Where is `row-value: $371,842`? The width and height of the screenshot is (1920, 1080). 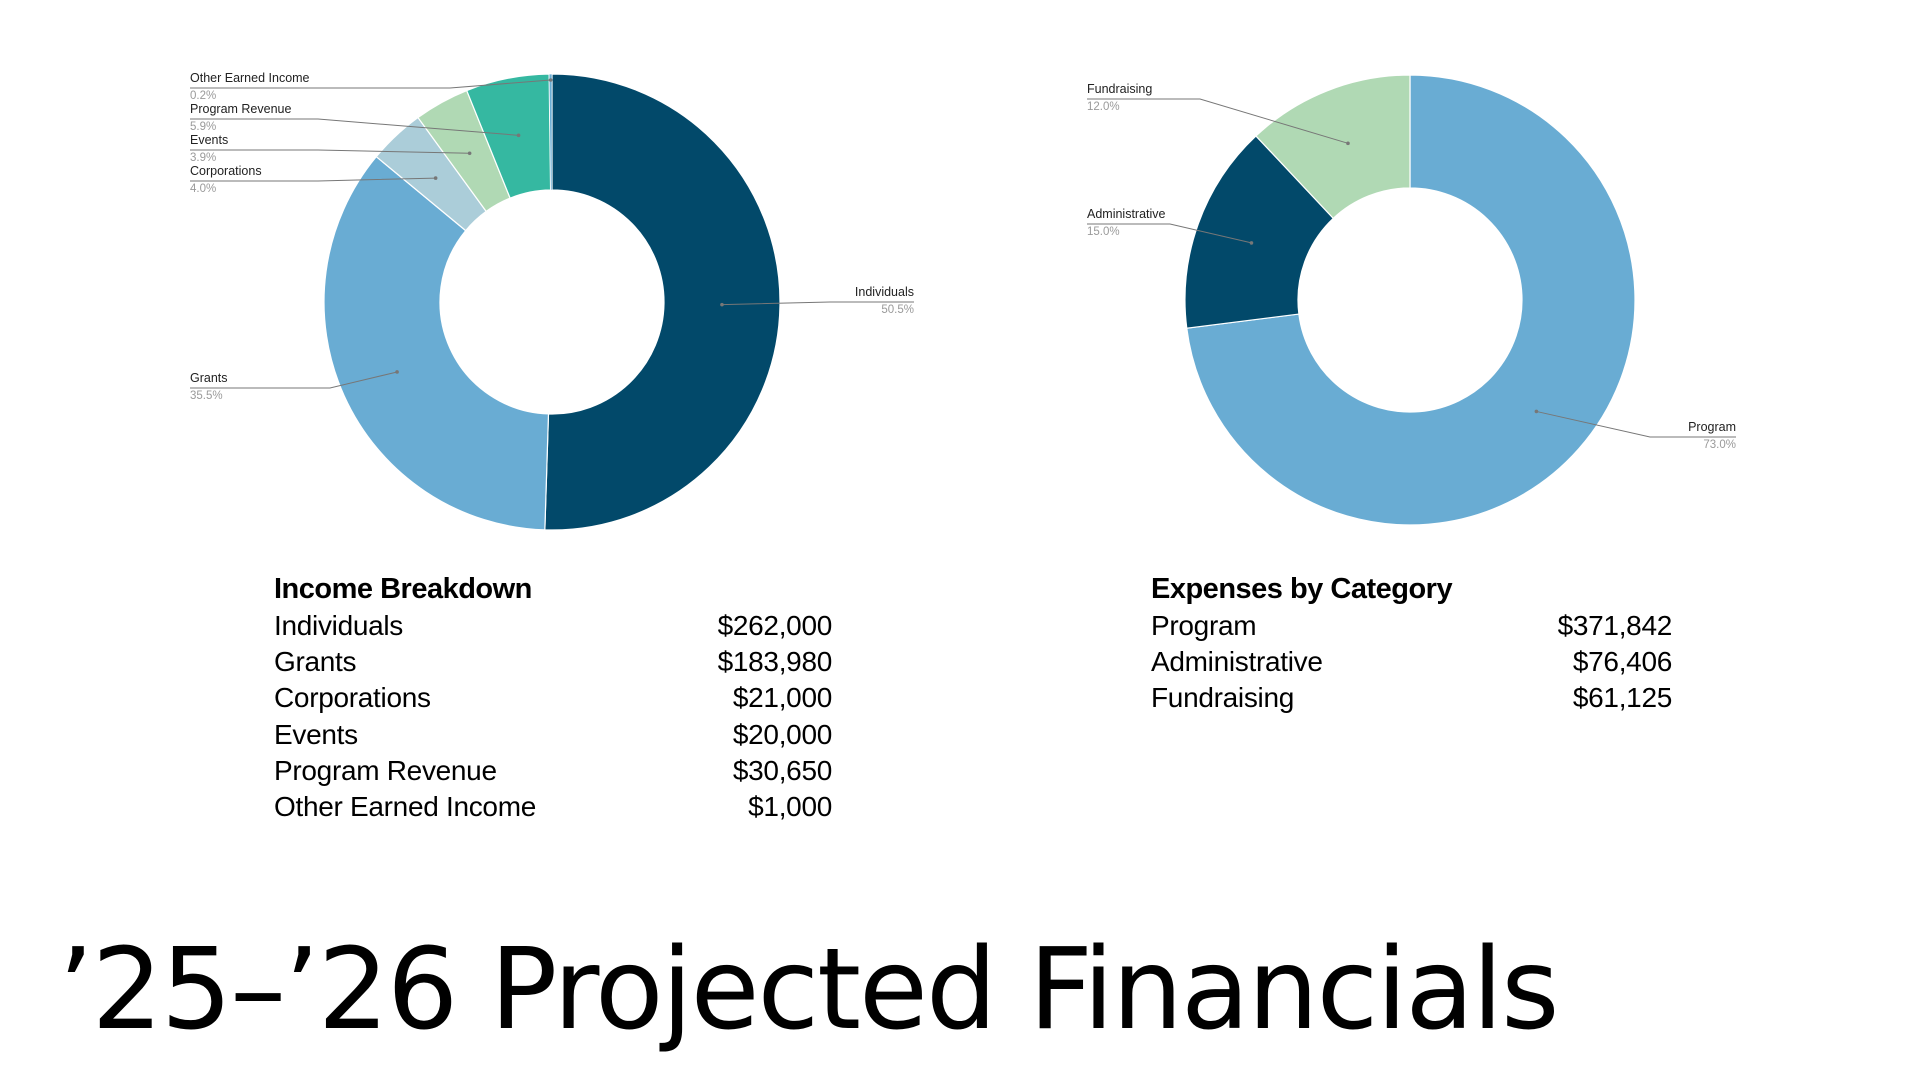
row-value: $371,842 is located at coordinates (1615, 625).